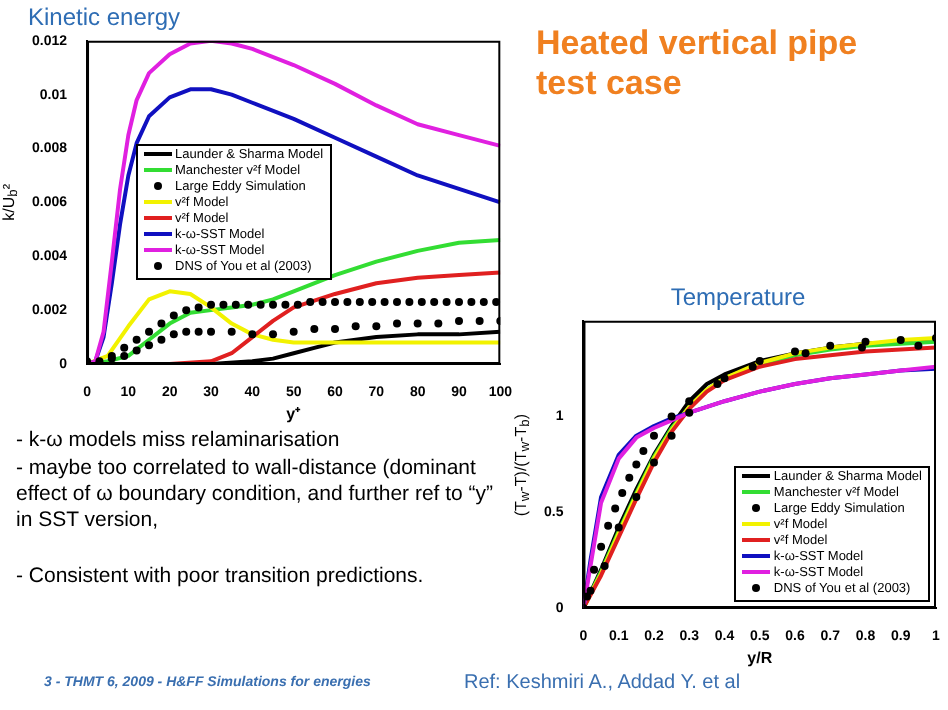 The image size is (948, 710). What do you see at coordinates (256, 495) in the screenshot?
I see `text: - maybe too correlated to wall-distance (dominant effect of ω boundary condition, and further ref to “y” in SST version,` at bounding box center [256, 495].